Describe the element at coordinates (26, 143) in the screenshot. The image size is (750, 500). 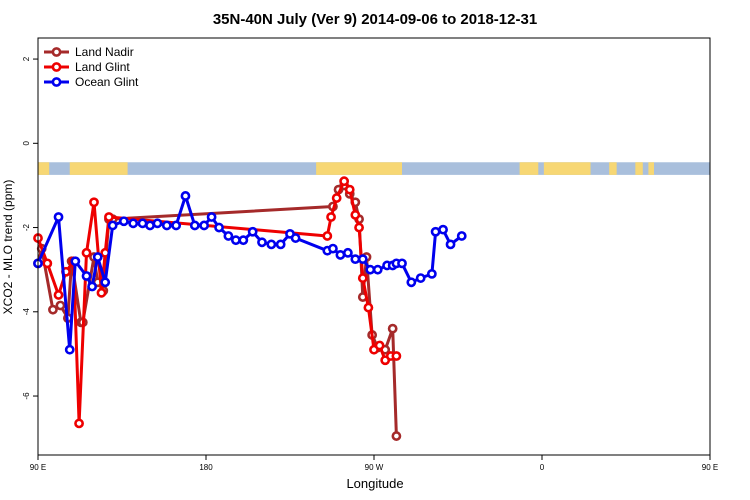
I see `y-tick-label: 0` at that location.